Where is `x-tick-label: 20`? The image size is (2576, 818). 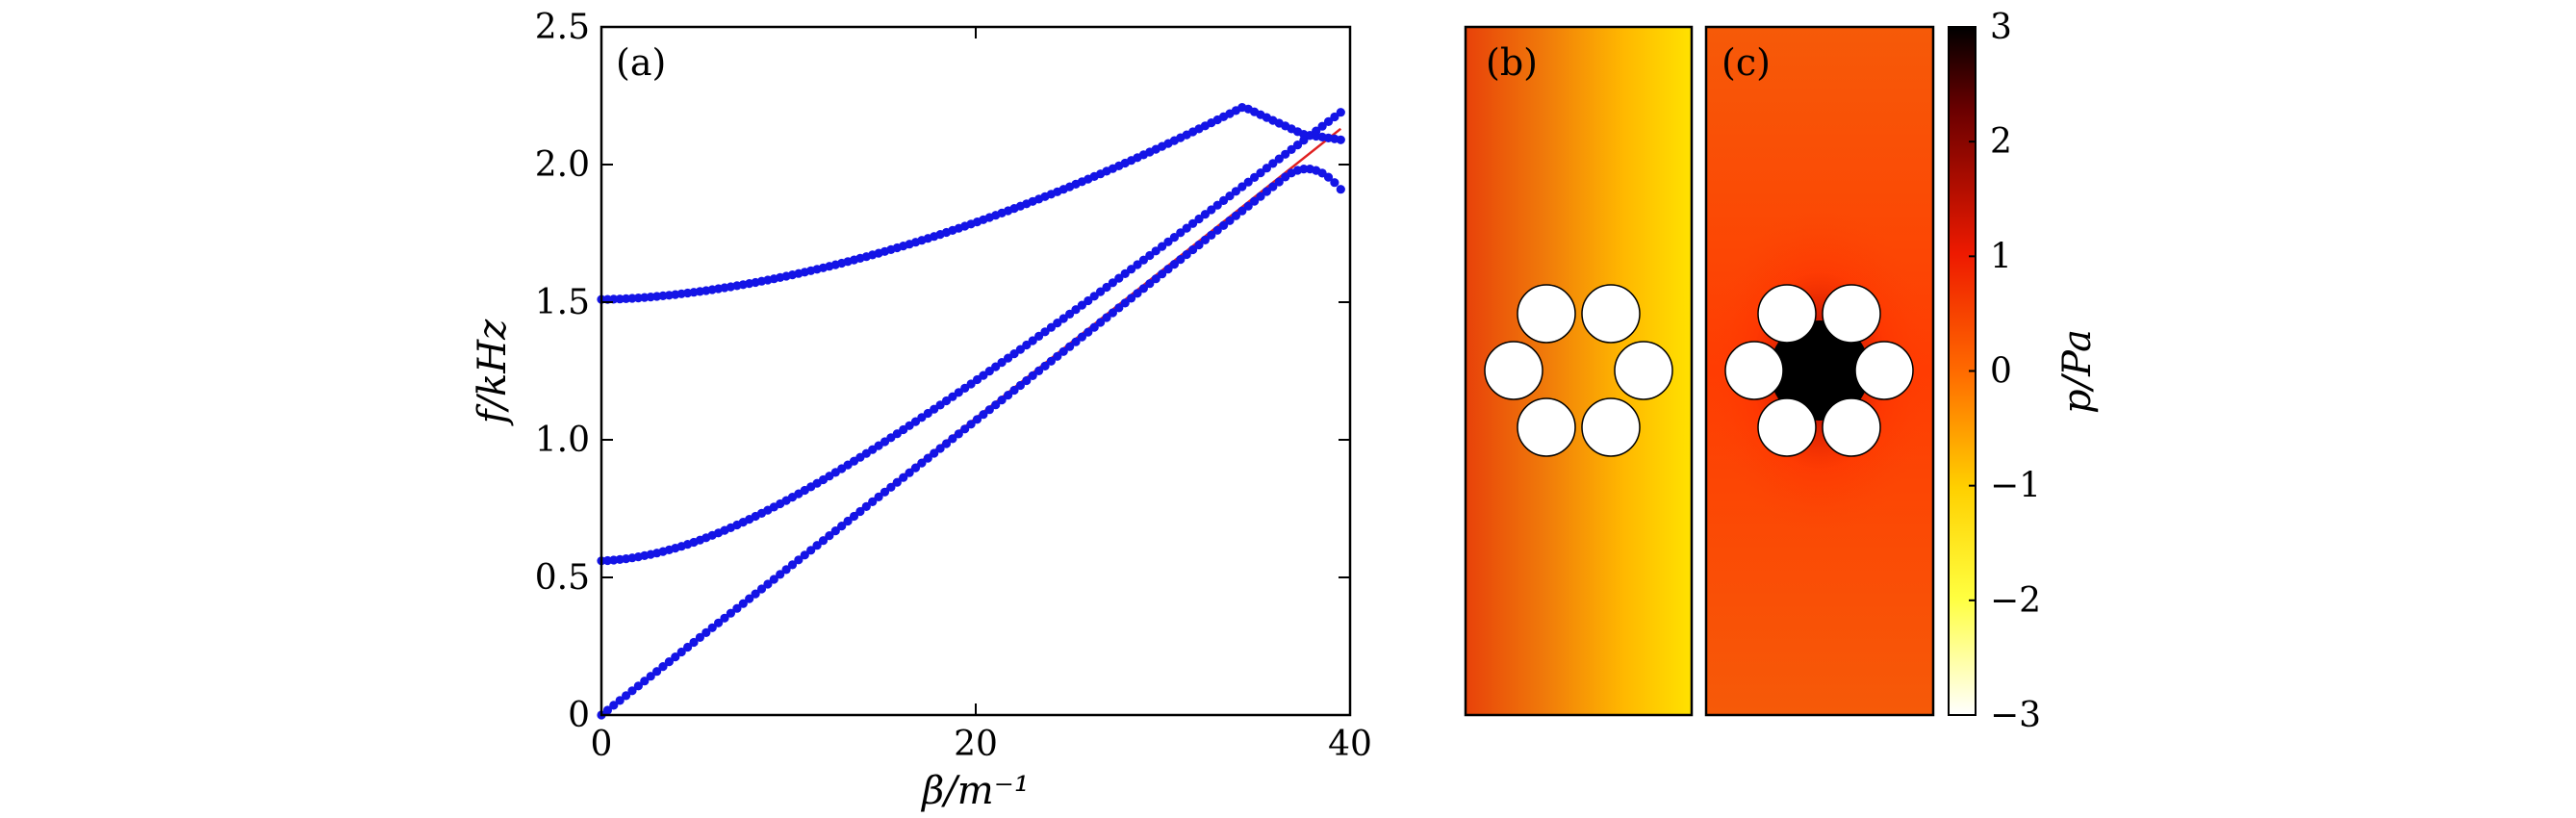 x-tick-label: 20 is located at coordinates (976, 744).